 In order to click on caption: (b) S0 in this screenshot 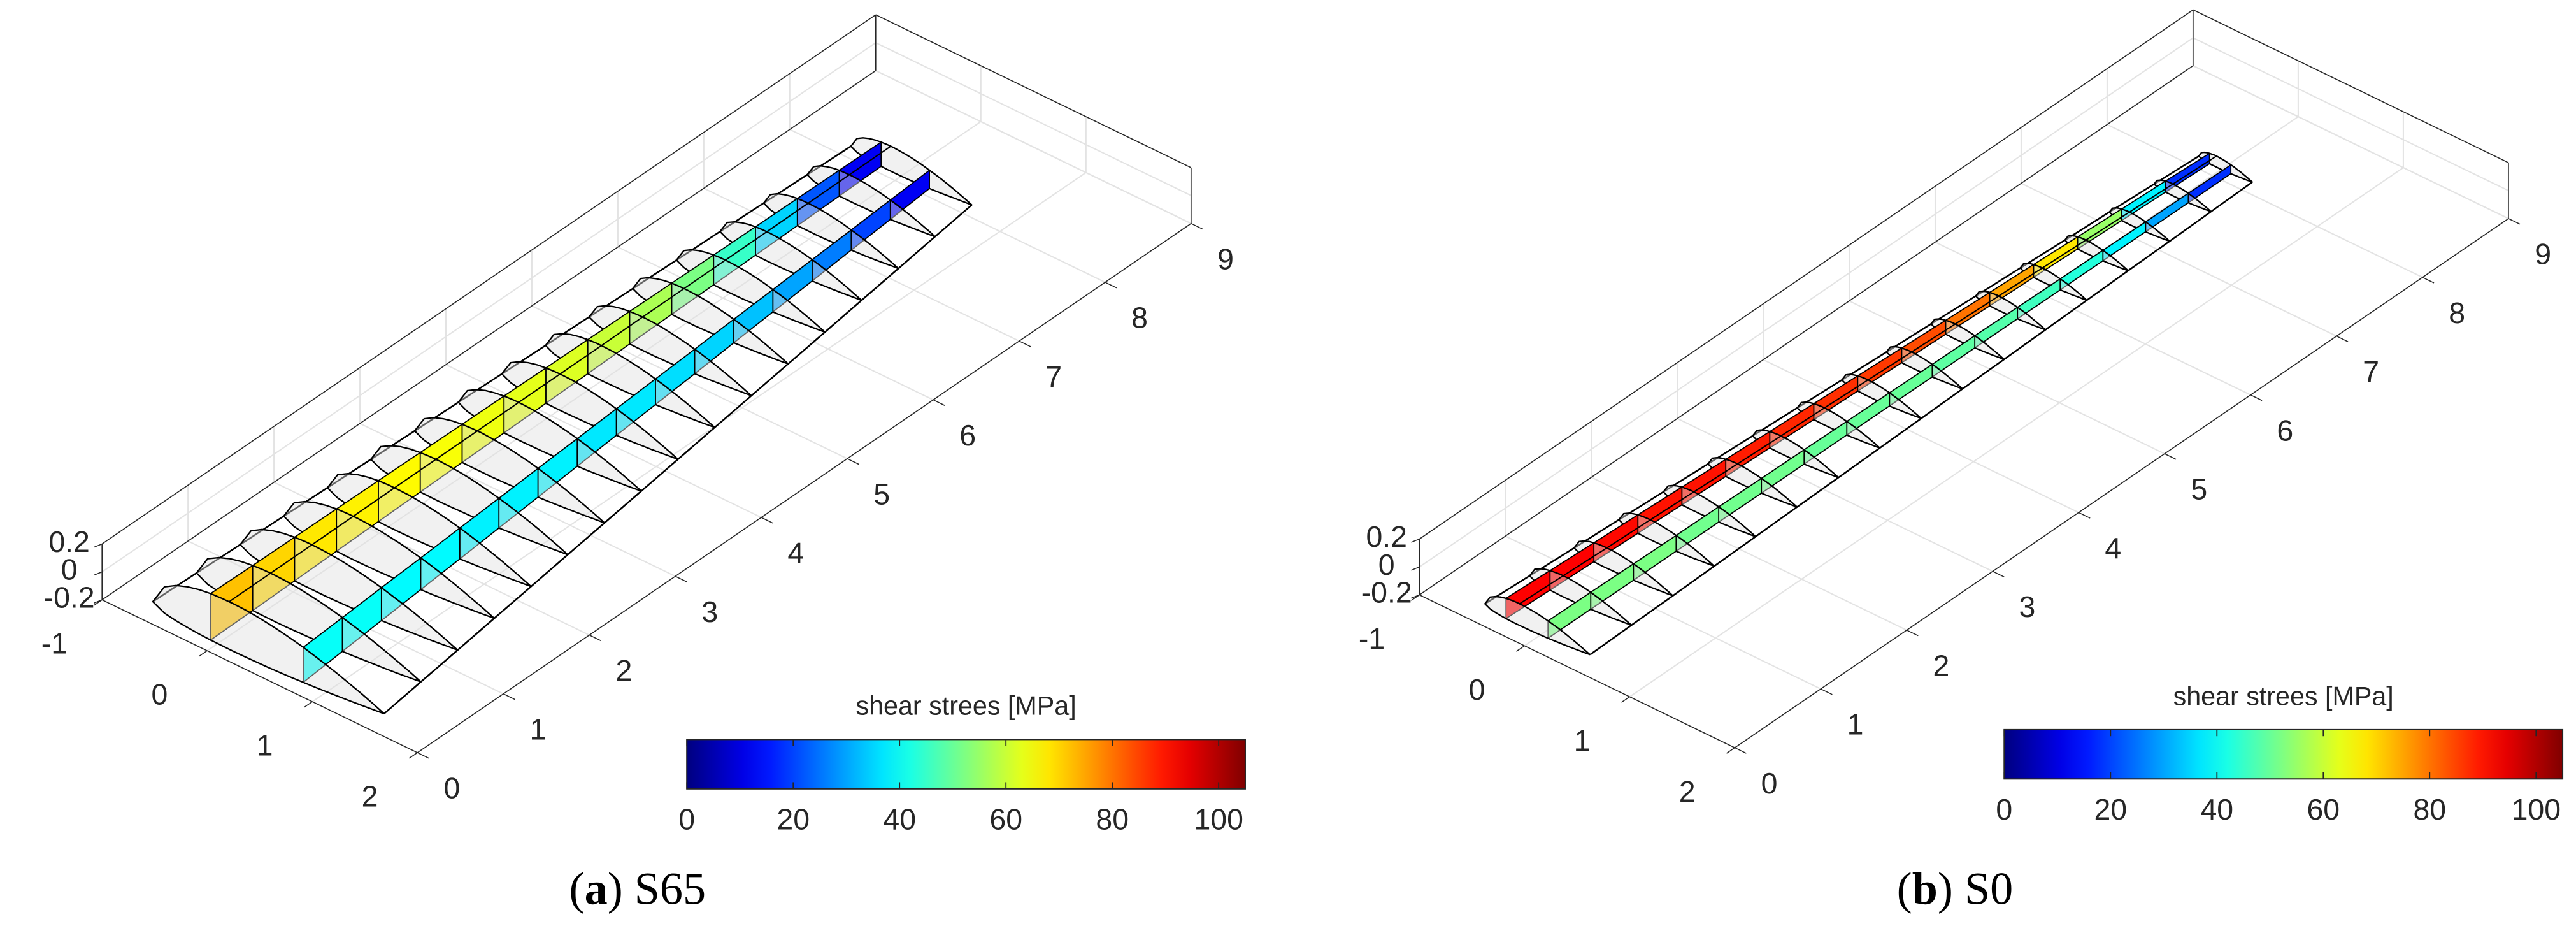, I will do `click(1955, 888)`.